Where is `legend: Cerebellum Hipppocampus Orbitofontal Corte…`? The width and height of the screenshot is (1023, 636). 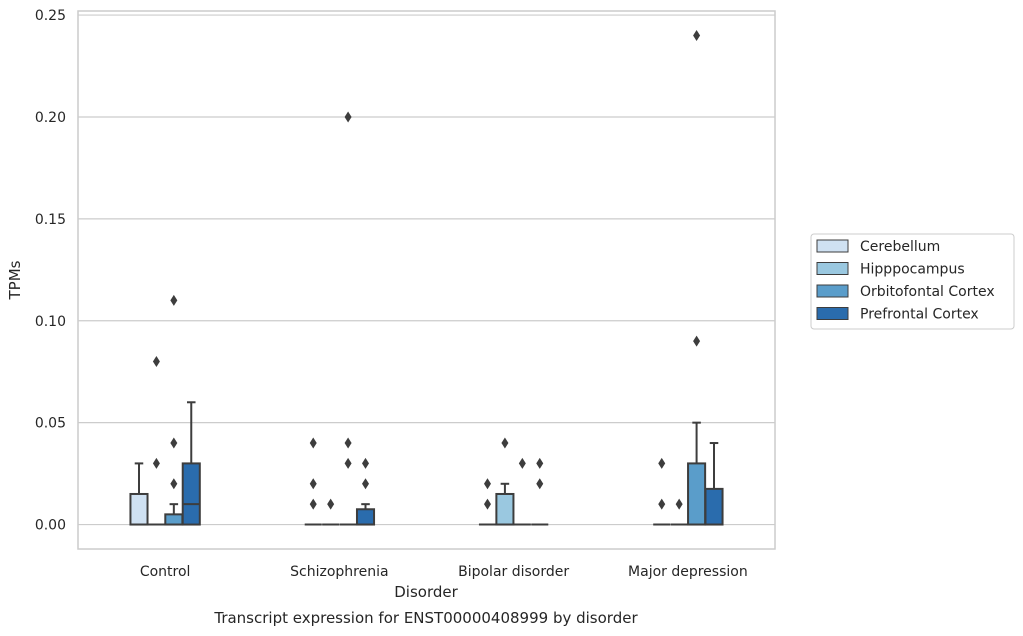
legend: Cerebellum Hipppocampus Orbitofontal Corte… is located at coordinates (912, 281).